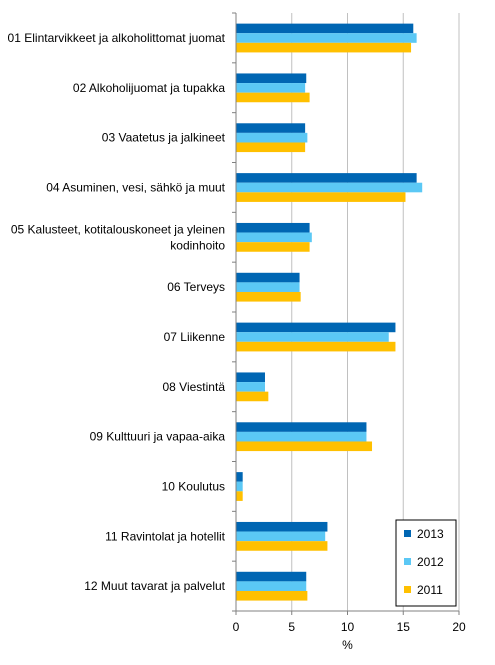 This screenshot has width=495, height=665. I want to click on category-label: 08 Viestintä, so click(194, 387).